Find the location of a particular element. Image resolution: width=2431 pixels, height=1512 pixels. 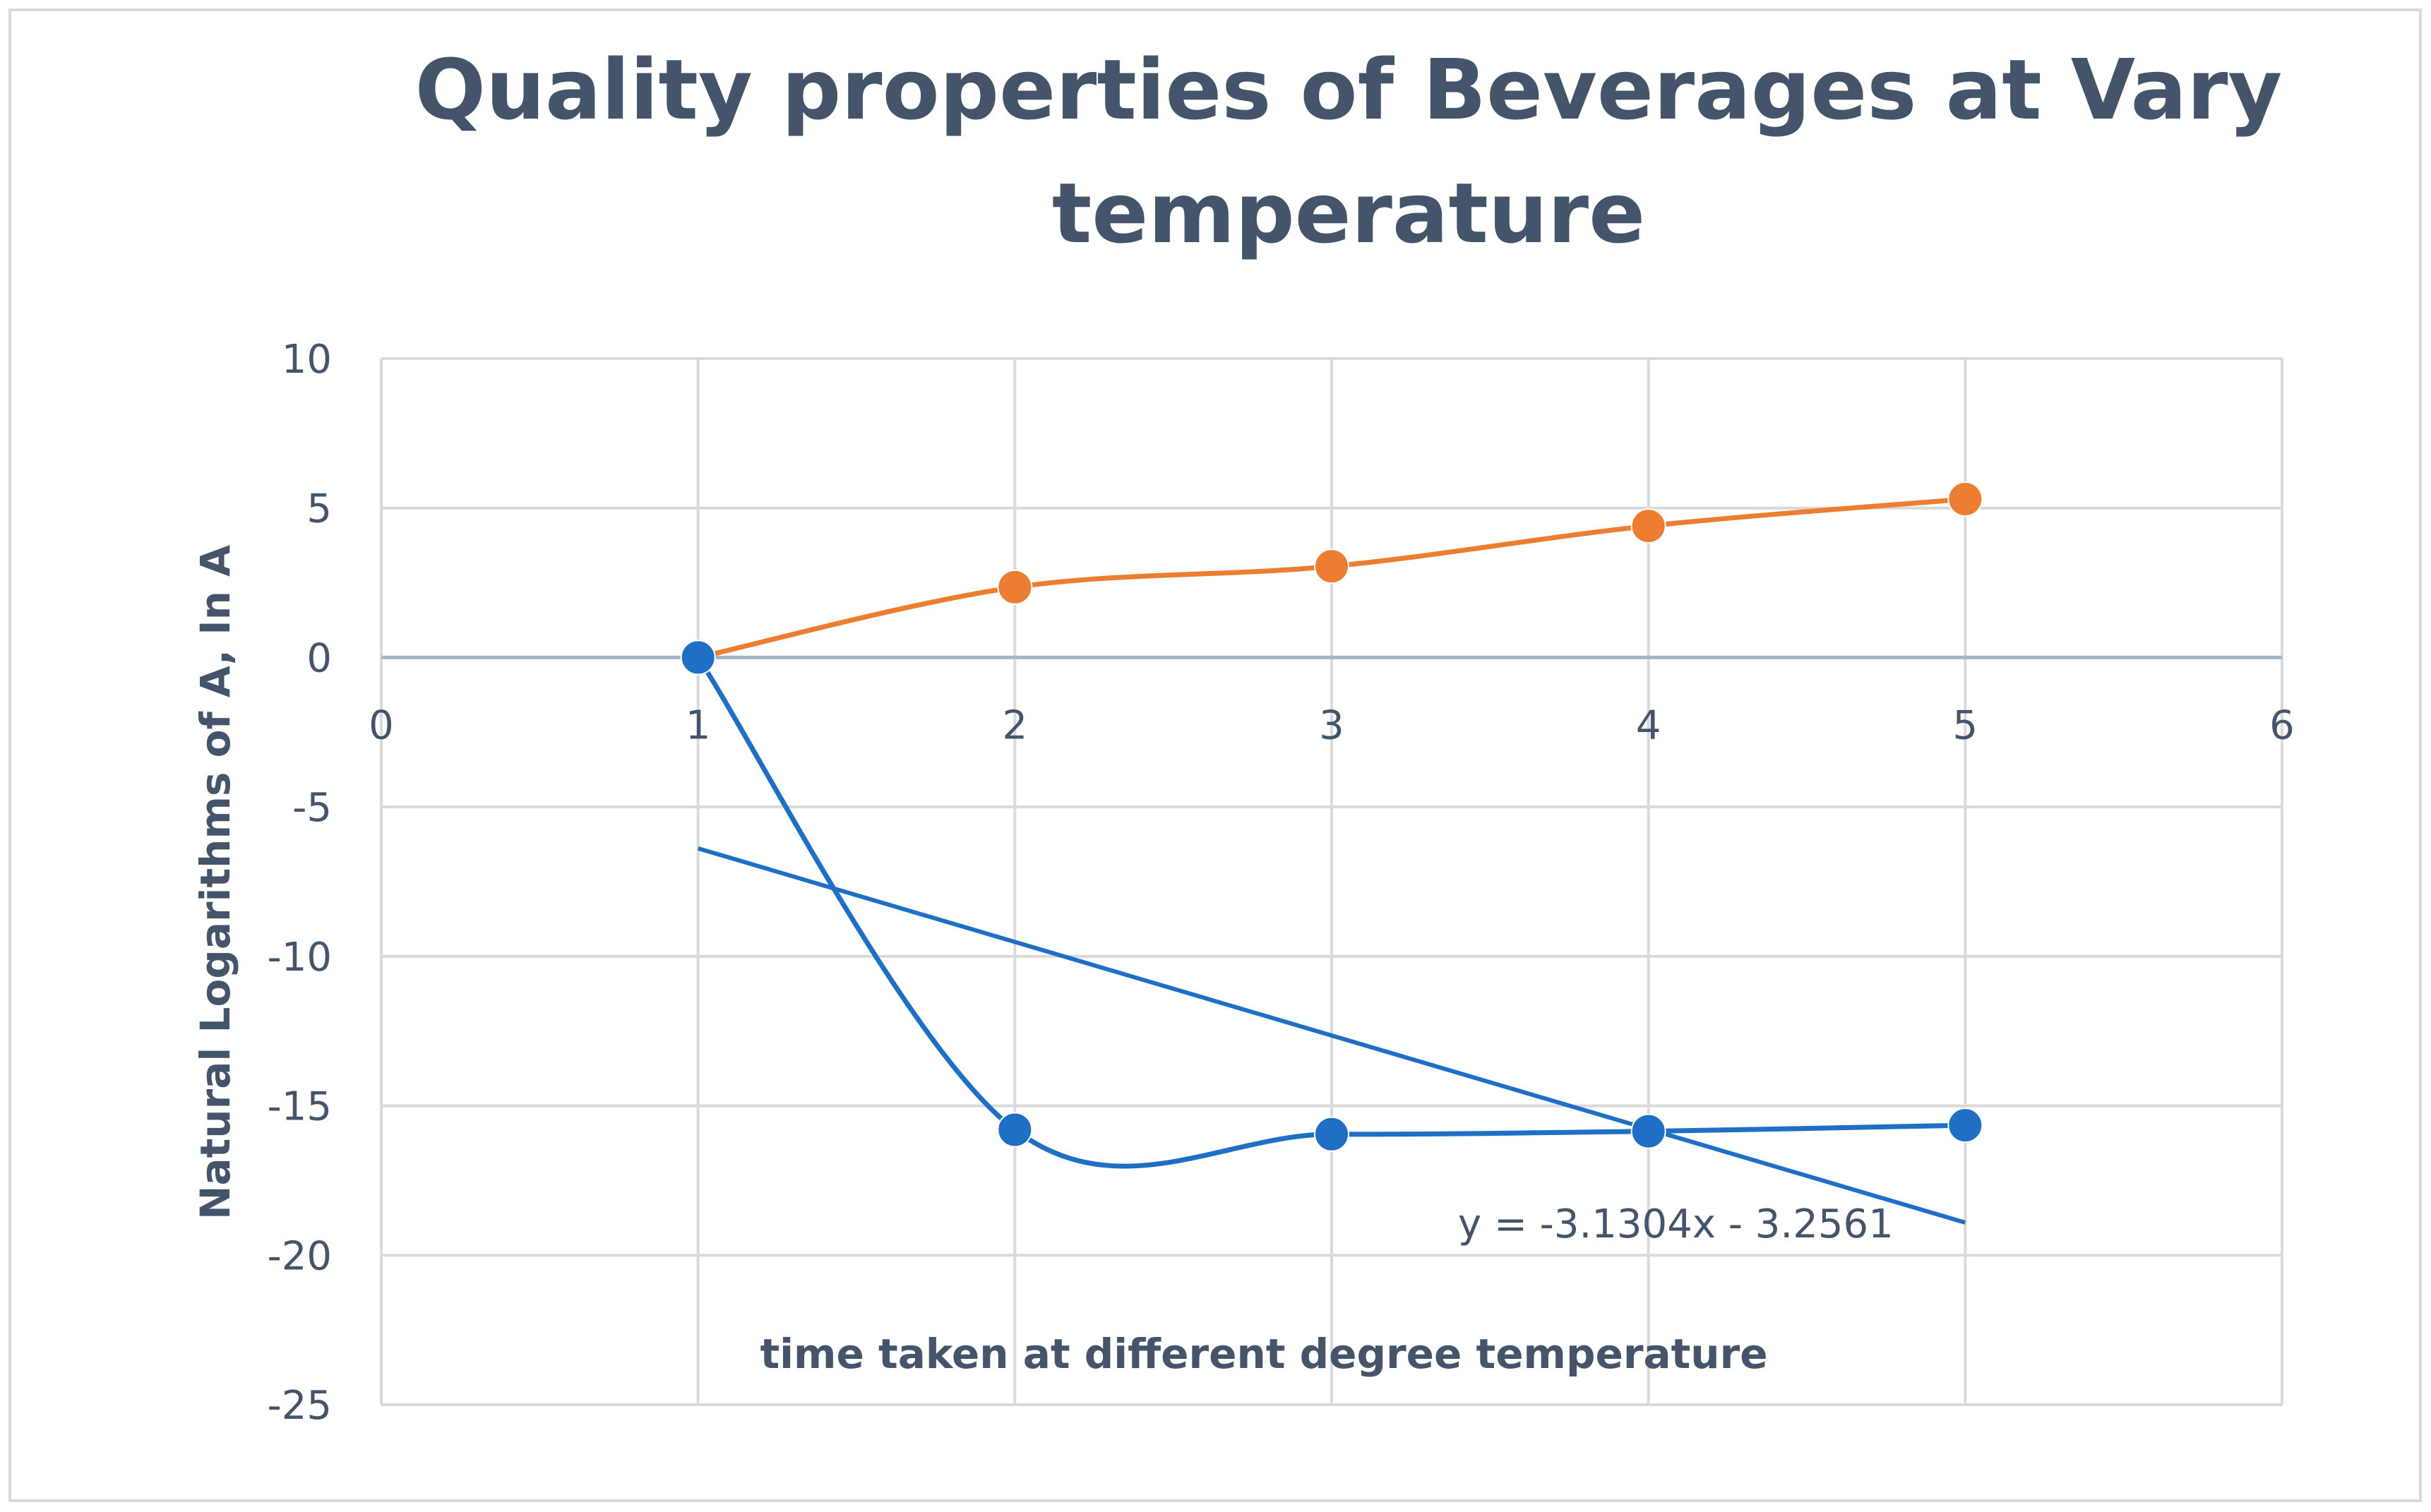

x-tick-label: 0 is located at coordinates (381, 725).